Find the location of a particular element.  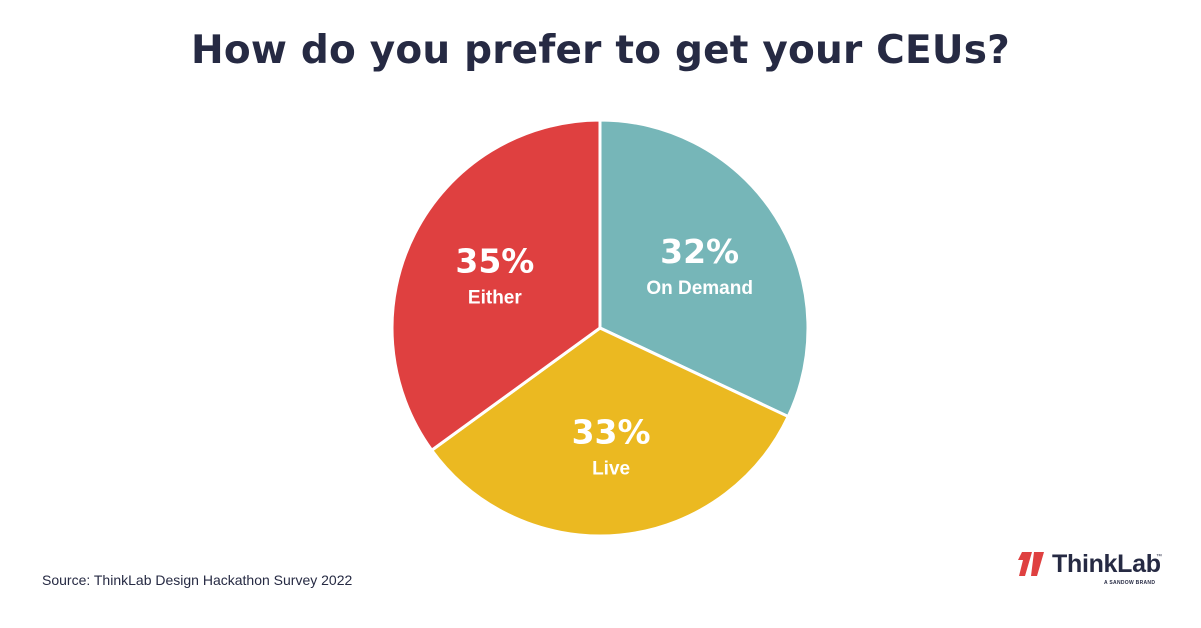

thinklab-mark-icon is located at coordinates (1031, 564).